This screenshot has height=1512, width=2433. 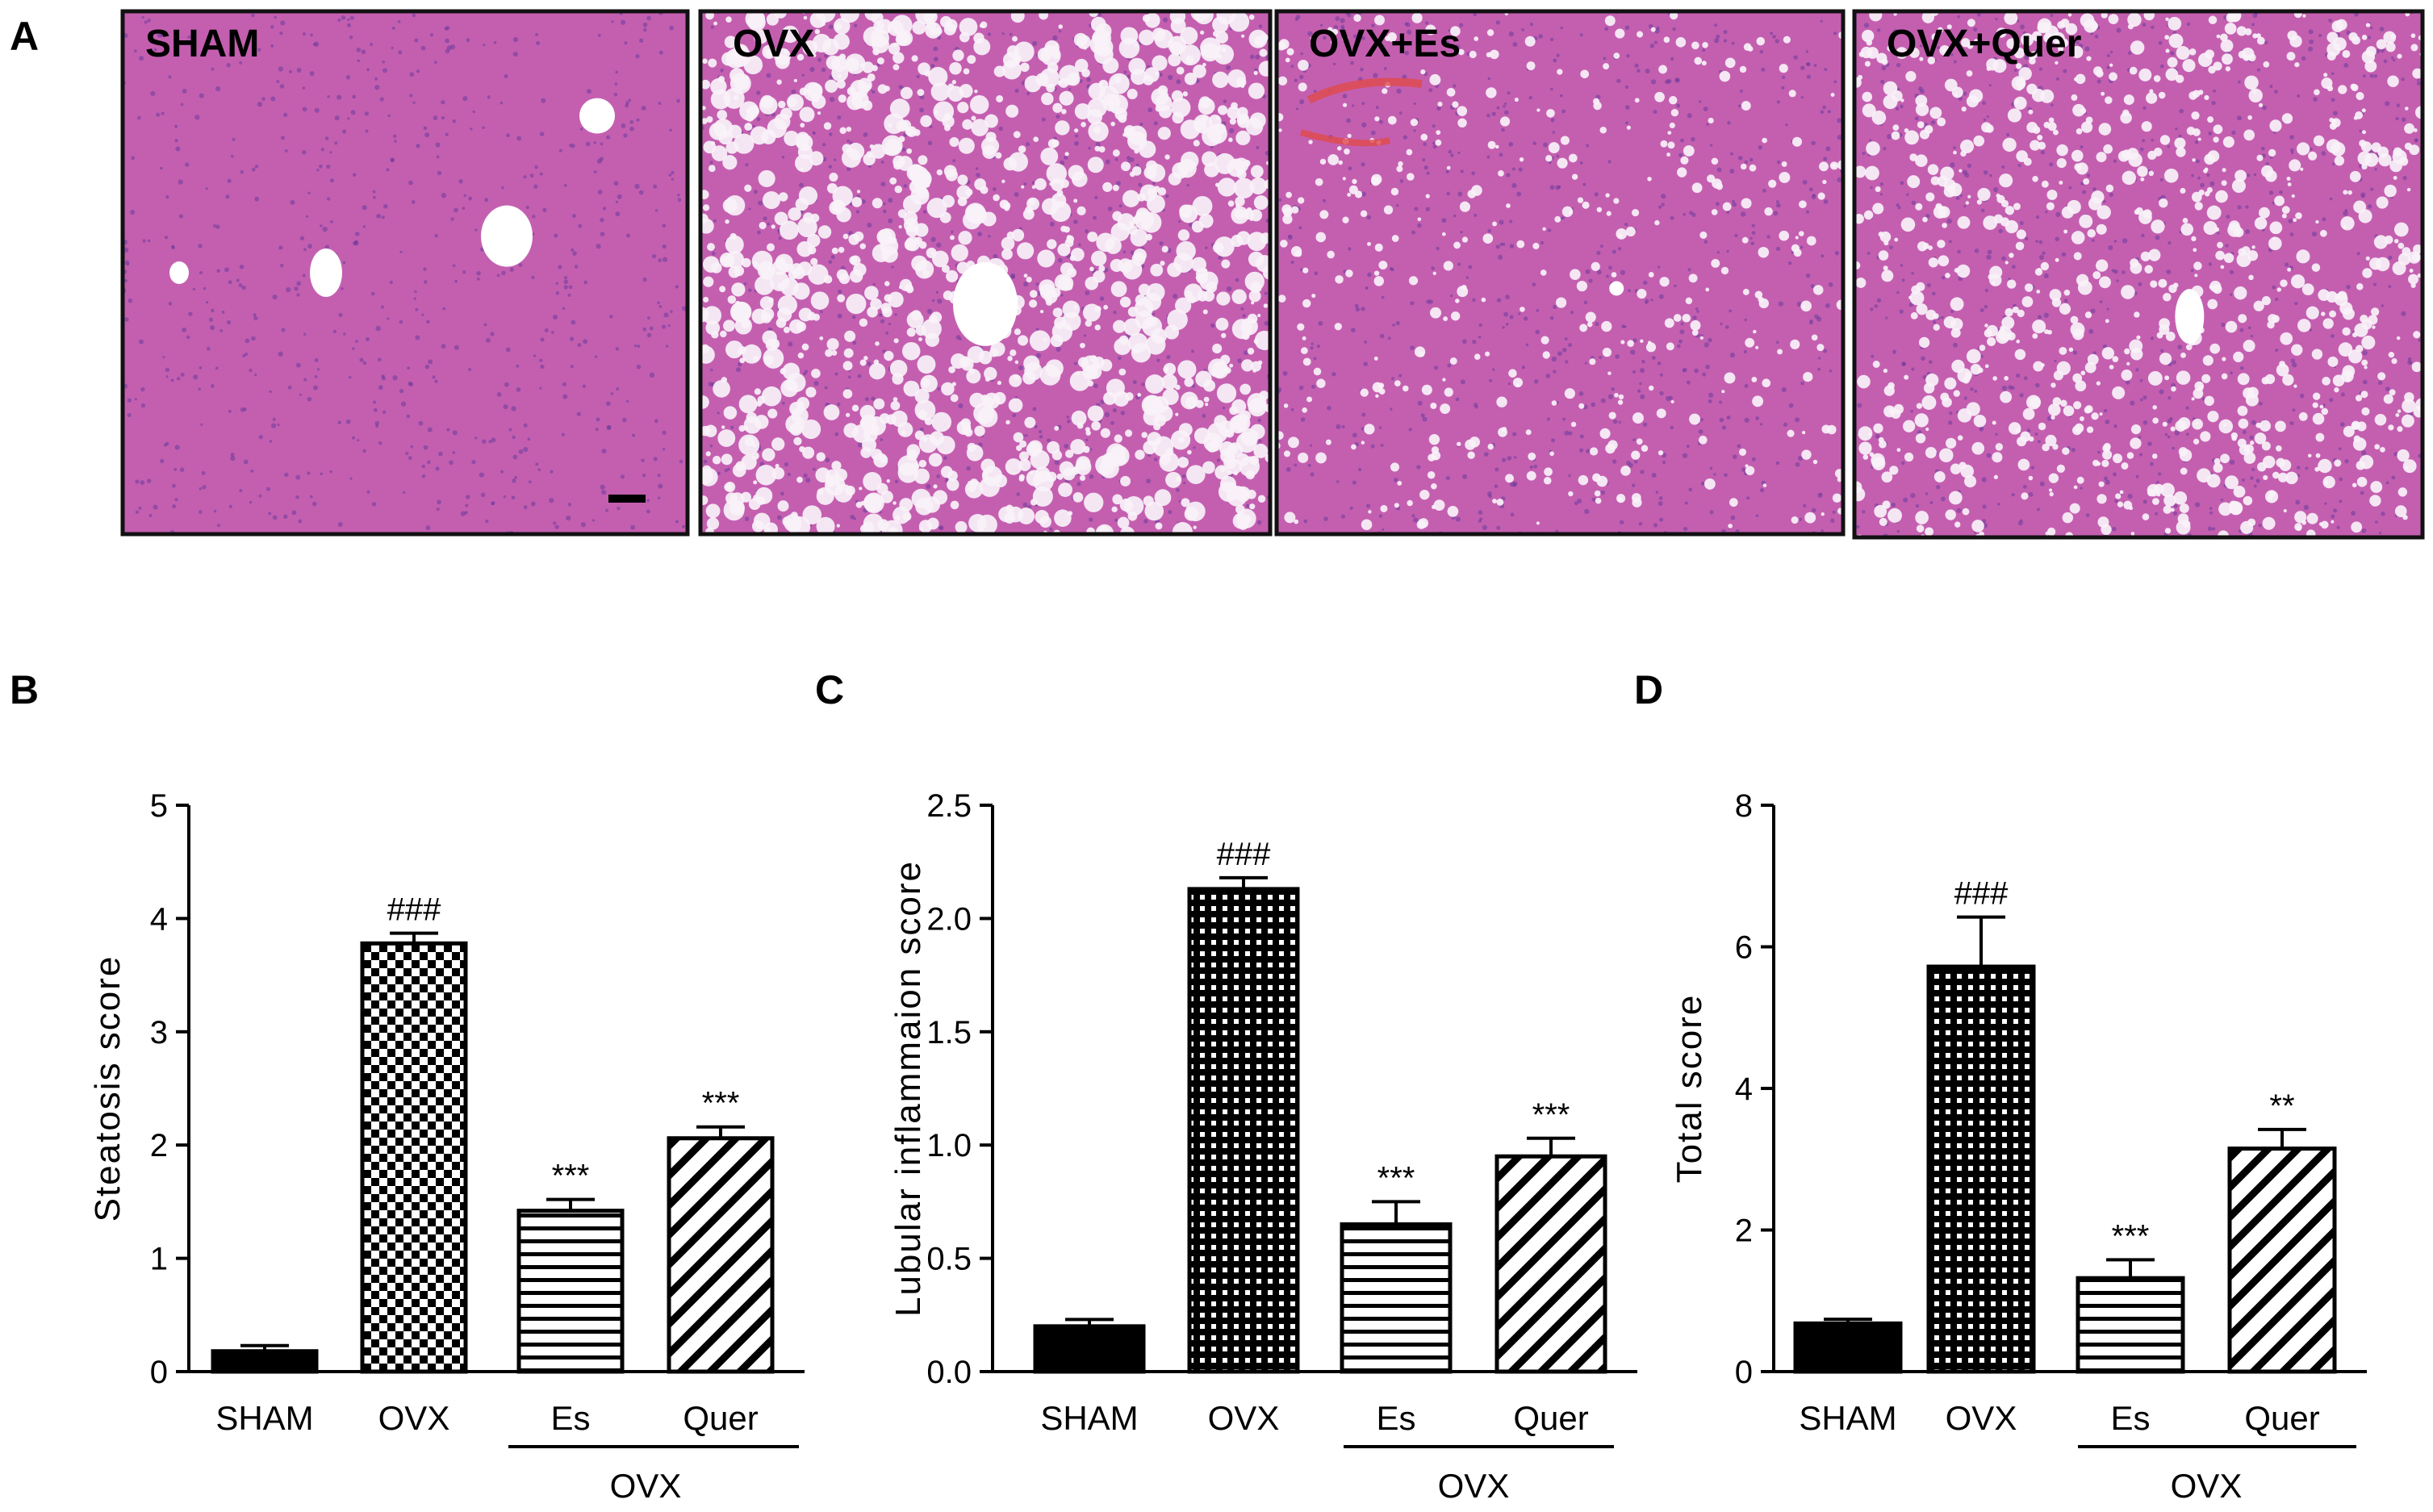 What do you see at coordinates (1689, 1089) in the screenshot?
I see `y-axis-label: Total score` at bounding box center [1689, 1089].